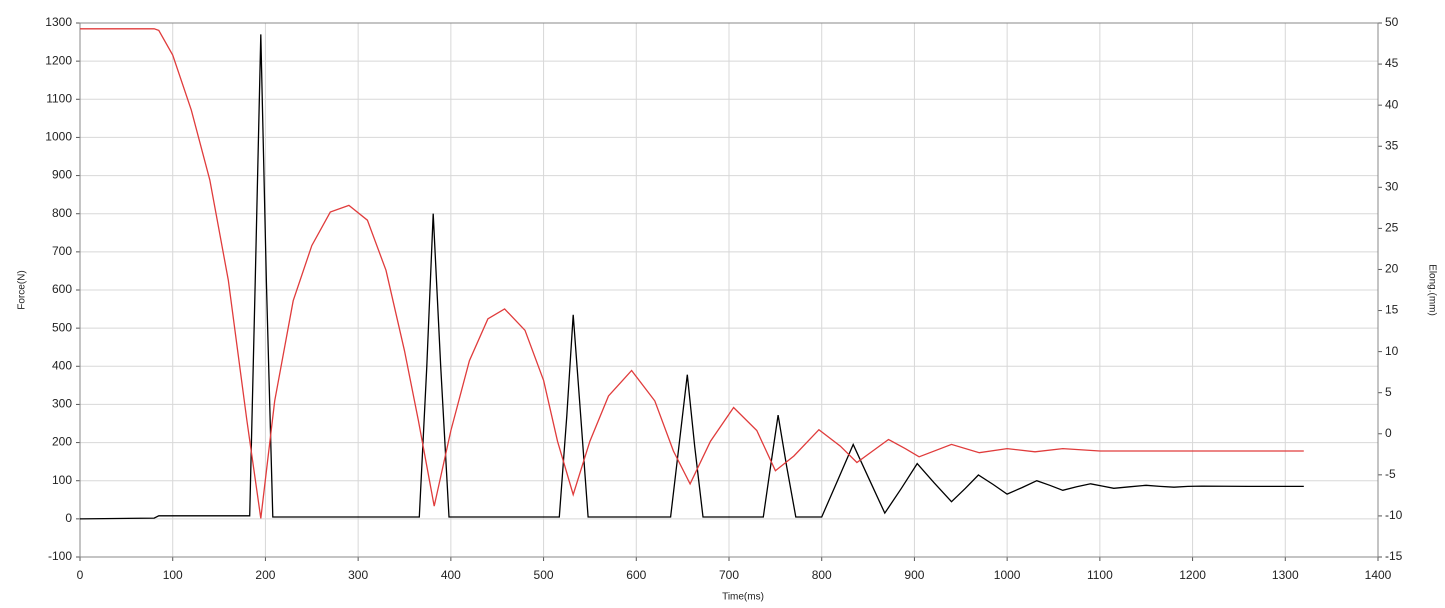 The height and width of the screenshot is (608, 1445). I want to click on y-tick-label: 800, so click(62, 213).